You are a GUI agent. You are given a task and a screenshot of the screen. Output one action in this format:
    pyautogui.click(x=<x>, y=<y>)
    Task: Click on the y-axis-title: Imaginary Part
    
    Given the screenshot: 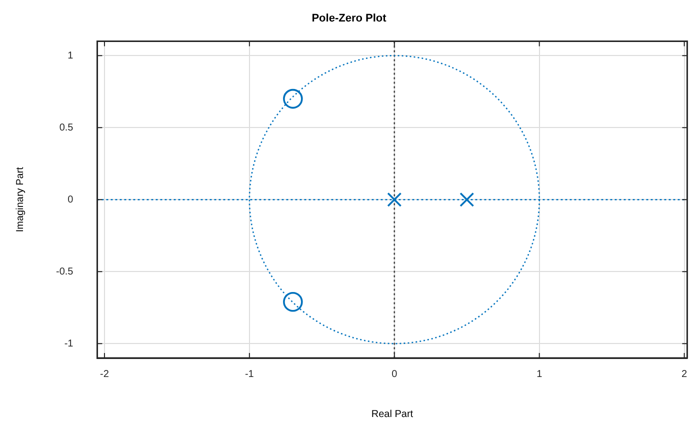 What is the action you would take?
    pyautogui.click(x=20, y=199)
    